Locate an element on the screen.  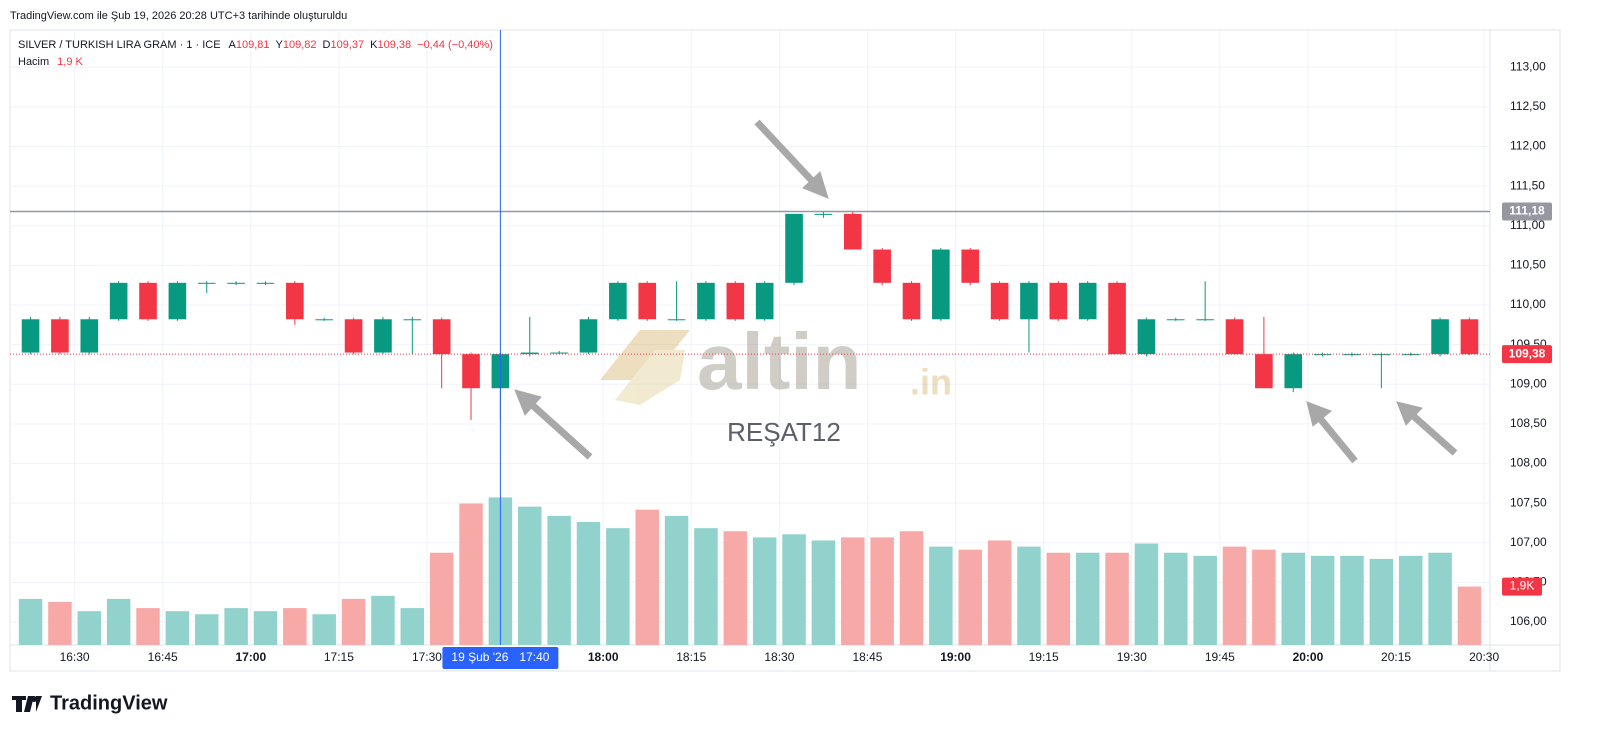
x-tick-label: 19:45 is located at coordinates (1220, 657).